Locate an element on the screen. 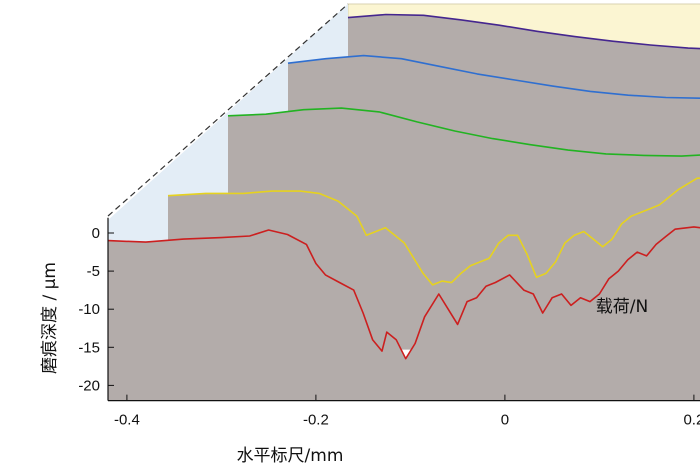 The height and width of the screenshot is (469, 700). y-axis: 0 -5 -10 -15 -20 is located at coordinates (96, 309).